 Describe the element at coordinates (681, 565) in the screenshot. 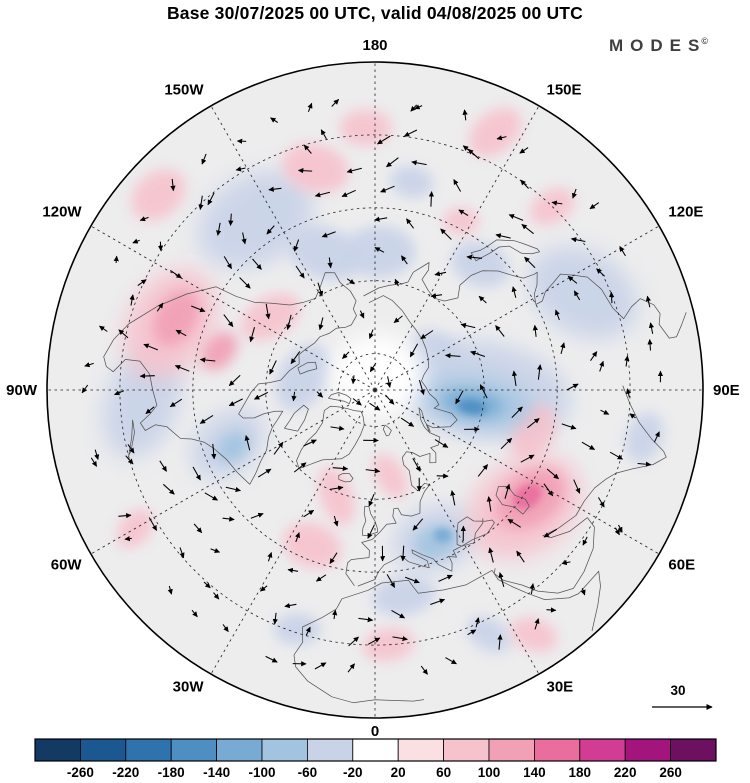

I see `svg-text: 60E` at that location.